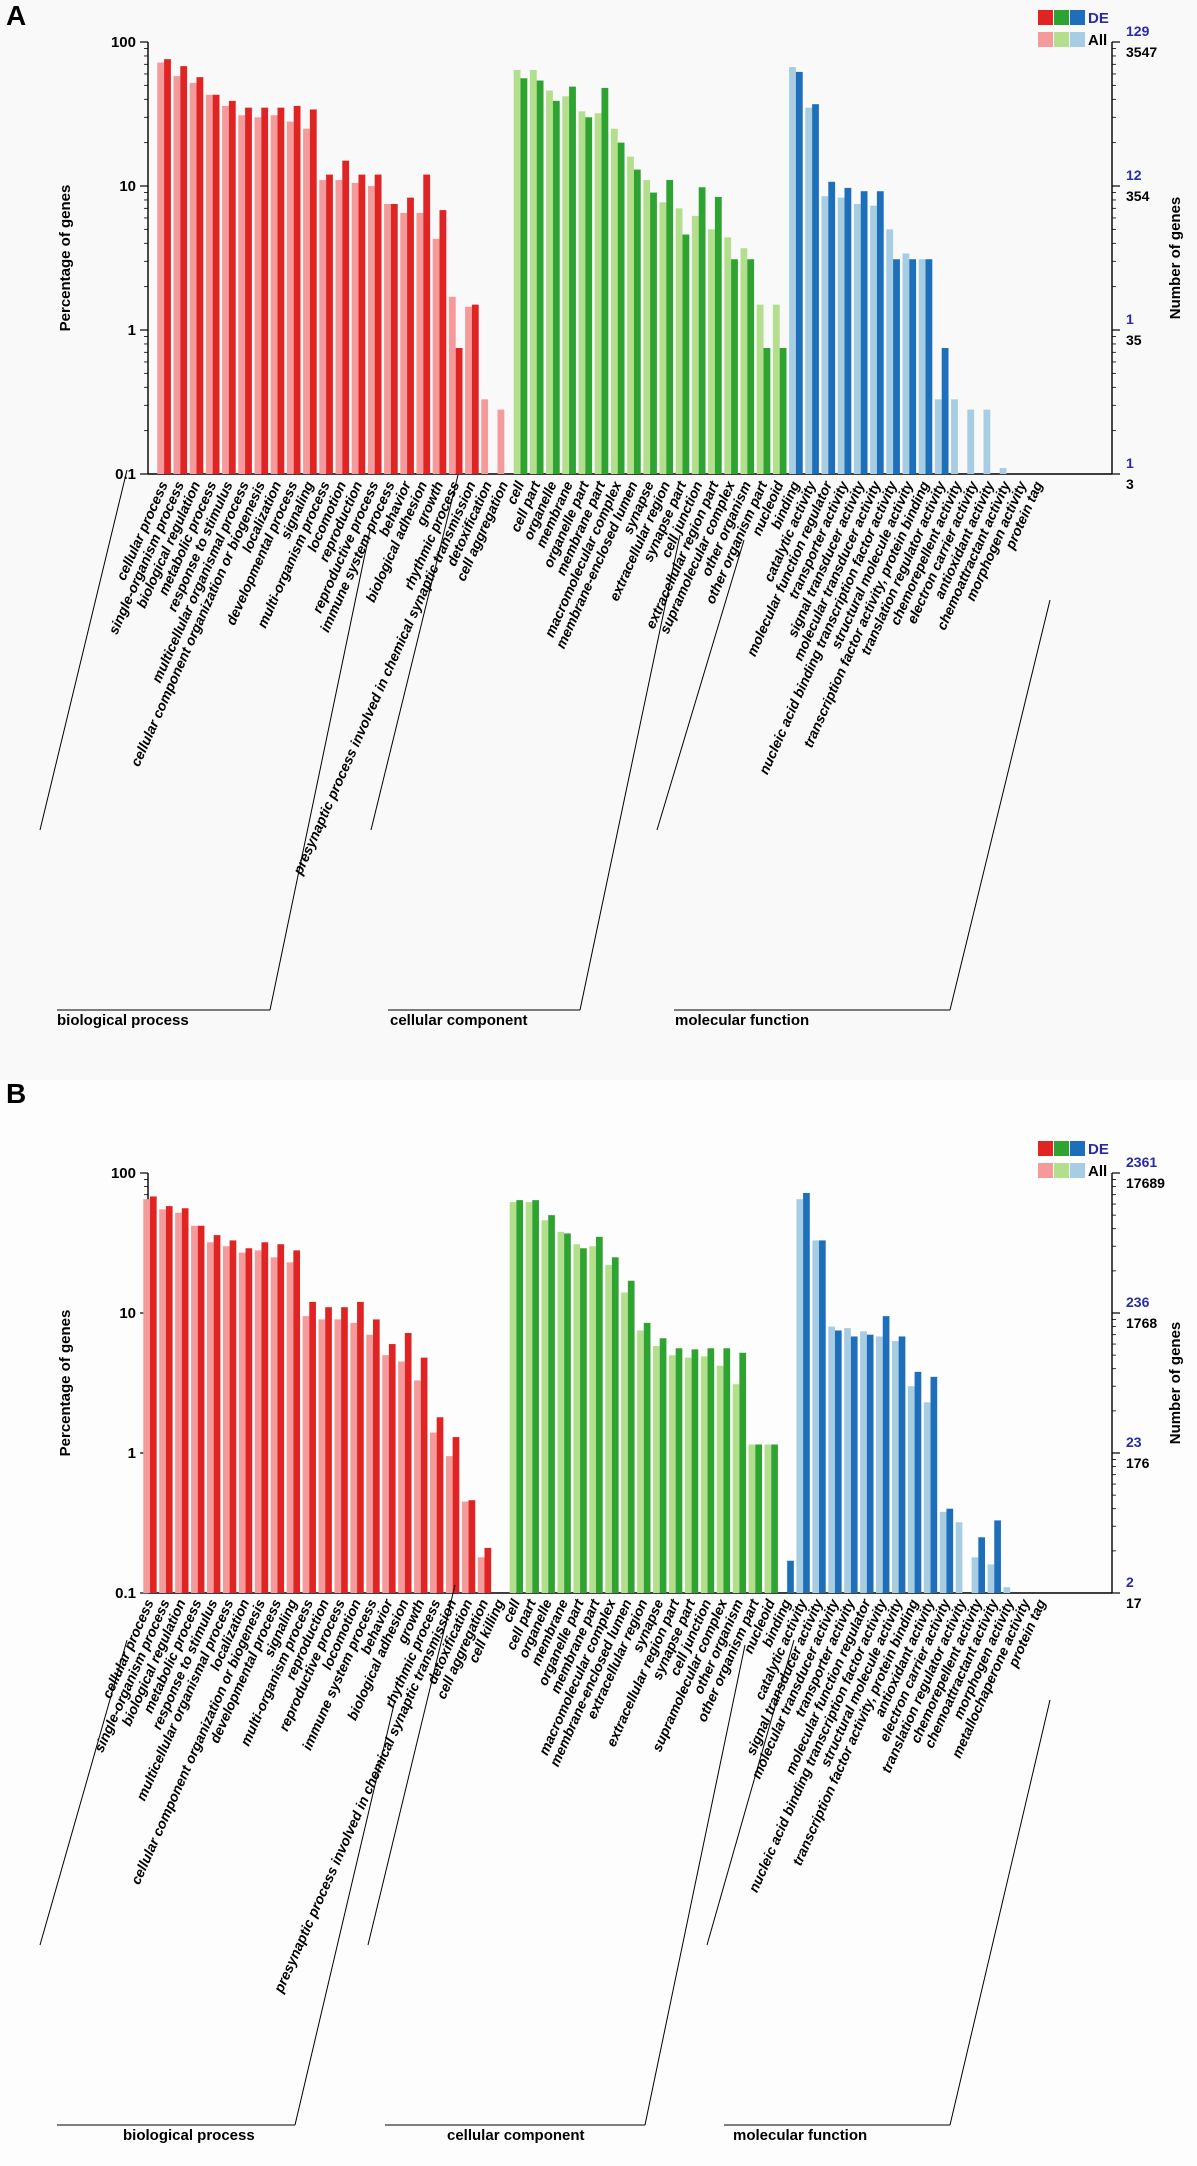  I want to click on right-tick-label-de: 129, so click(1138, 31).